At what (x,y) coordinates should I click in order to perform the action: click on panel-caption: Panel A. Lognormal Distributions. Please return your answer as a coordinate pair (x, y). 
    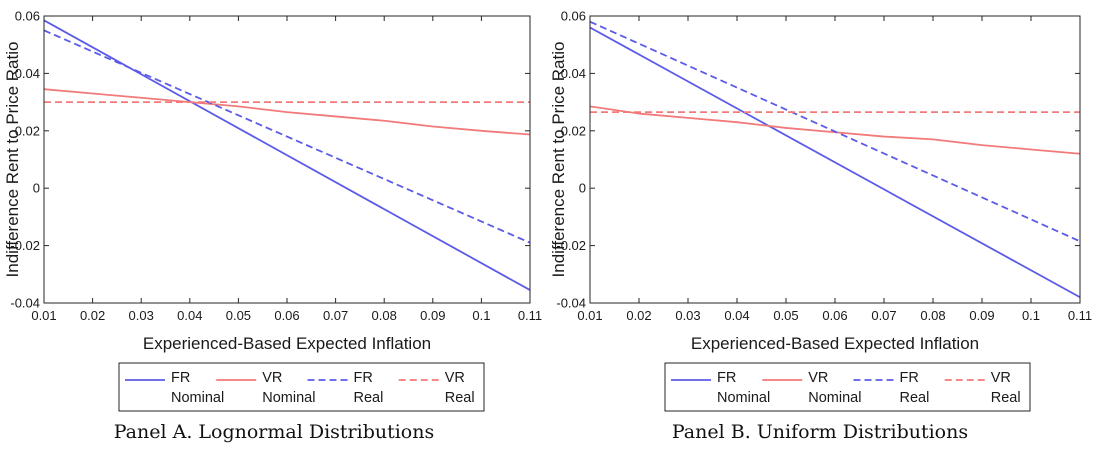
    Looking at the image, I should click on (274, 432).